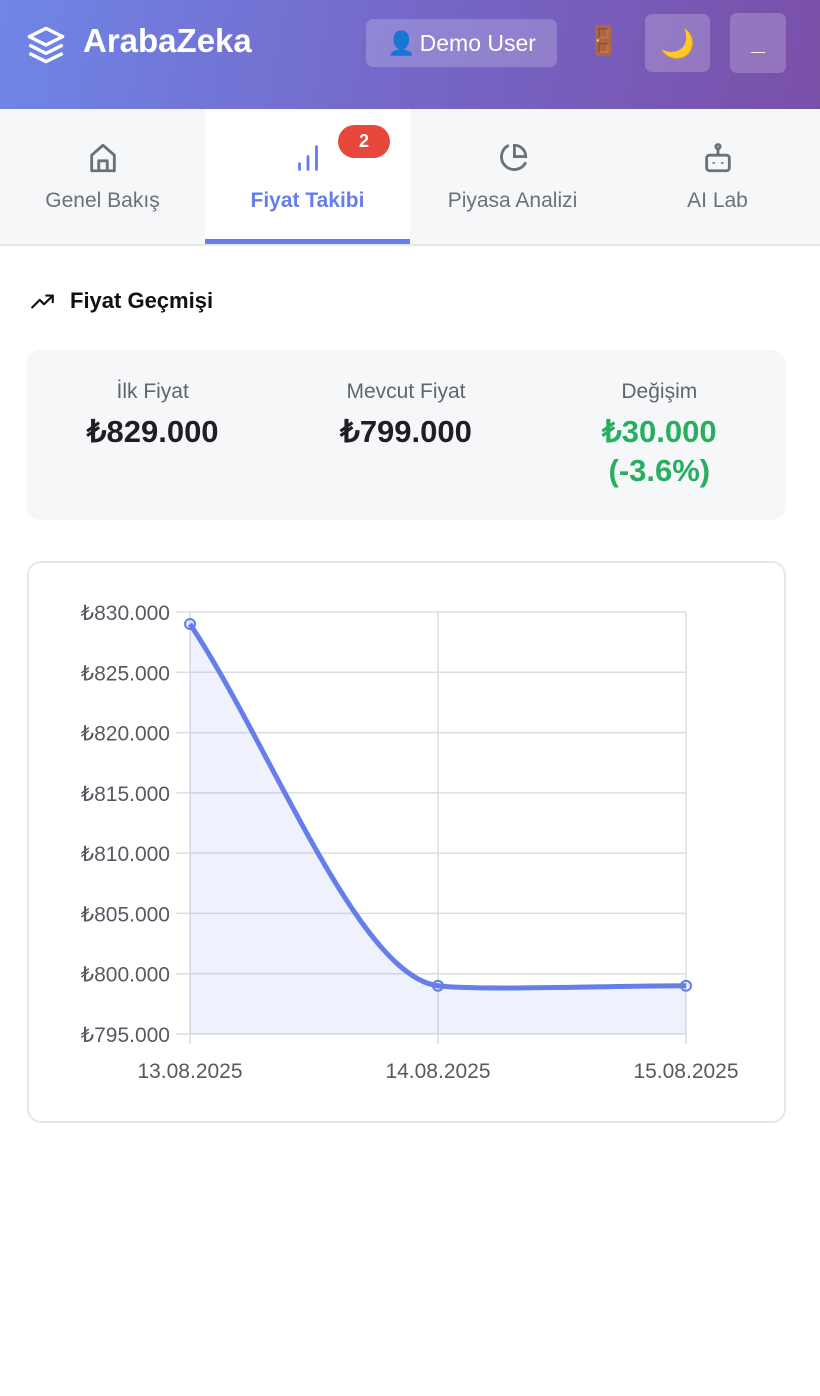  I want to click on user-name: Demo User, so click(477, 42).